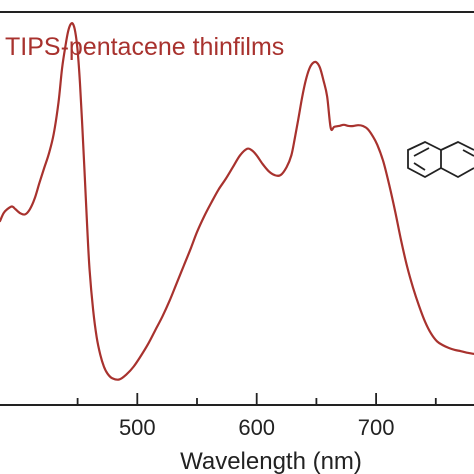  I want to click on chart-title: TIPS-pentacene thinfilms, so click(144, 47).